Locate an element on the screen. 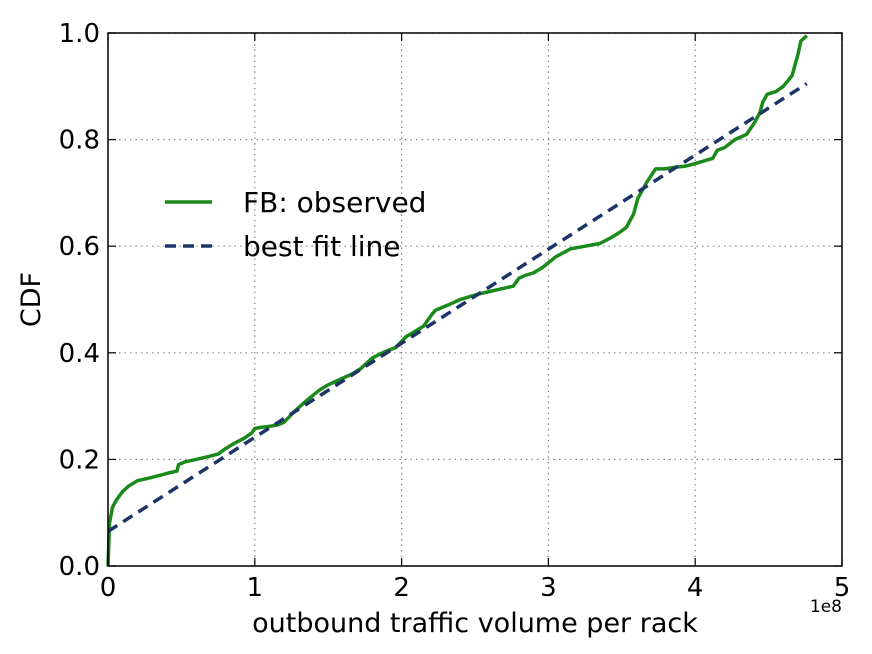  x-axis-offset-label: 1e8 is located at coordinates (826, 607).